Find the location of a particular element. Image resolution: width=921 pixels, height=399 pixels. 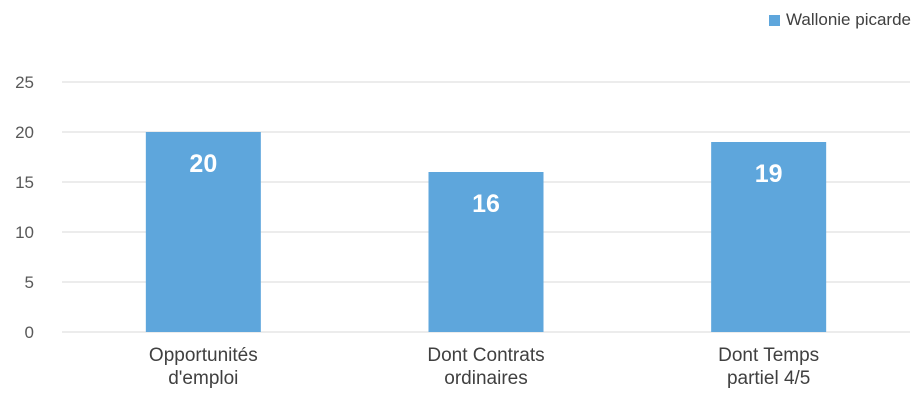

y-tick-label: 15 is located at coordinates (24, 182).